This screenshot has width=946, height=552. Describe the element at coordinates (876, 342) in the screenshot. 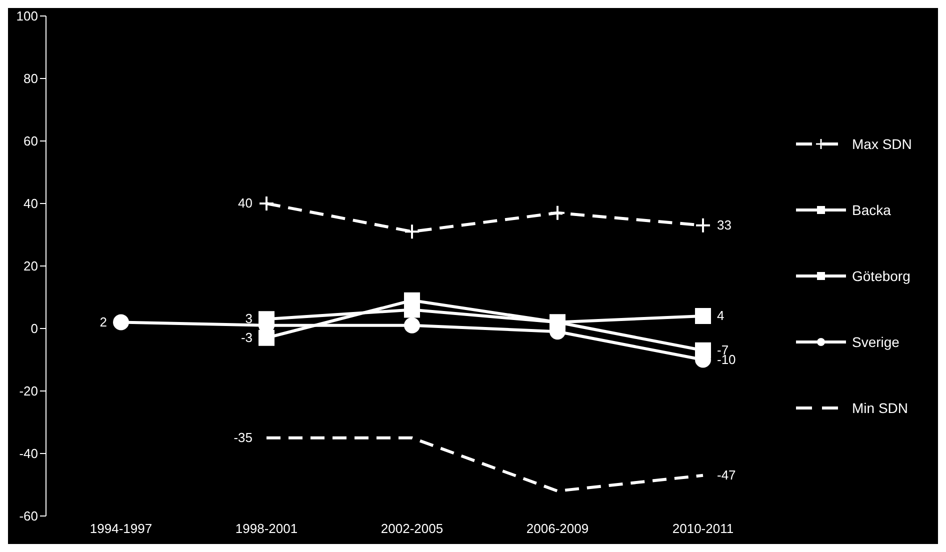

I see `legend-label: Sverige` at that location.